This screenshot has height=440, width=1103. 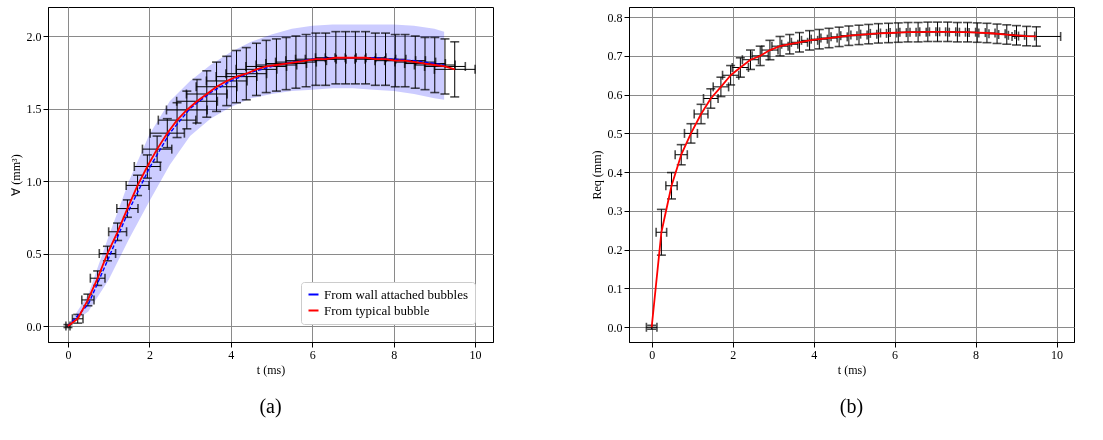 What do you see at coordinates (615, 172) in the screenshot?
I see `y-tick-label: 0.4` at bounding box center [615, 172].